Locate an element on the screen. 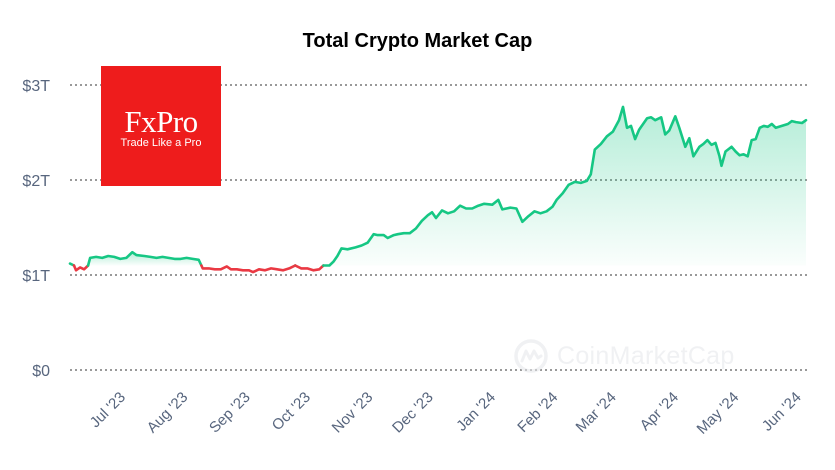 The width and height of the screenshot is (835, 470). y-tick-label: $0 is located at coordinates (41, 371).